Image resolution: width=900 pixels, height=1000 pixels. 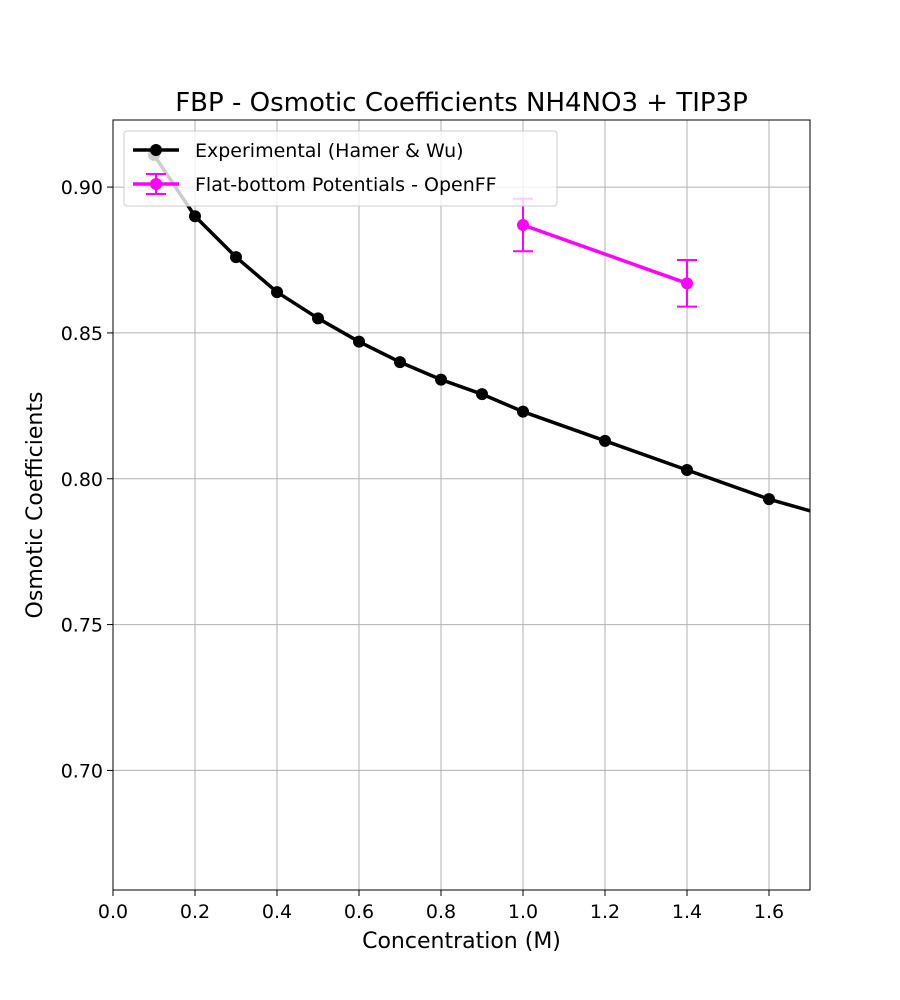 I want to click on legend-label-experimental: Experimental (Hamer & Wu), so click(x=329, y=151).